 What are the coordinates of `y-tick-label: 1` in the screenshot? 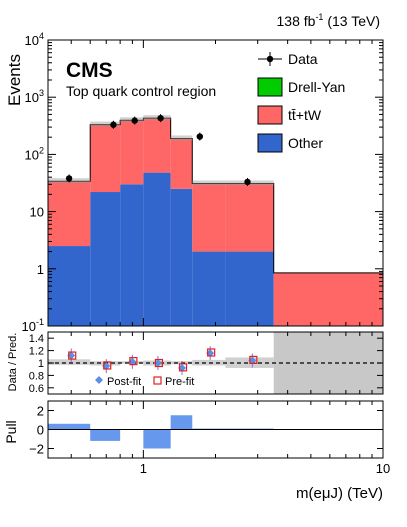 It's located at (40, 269).